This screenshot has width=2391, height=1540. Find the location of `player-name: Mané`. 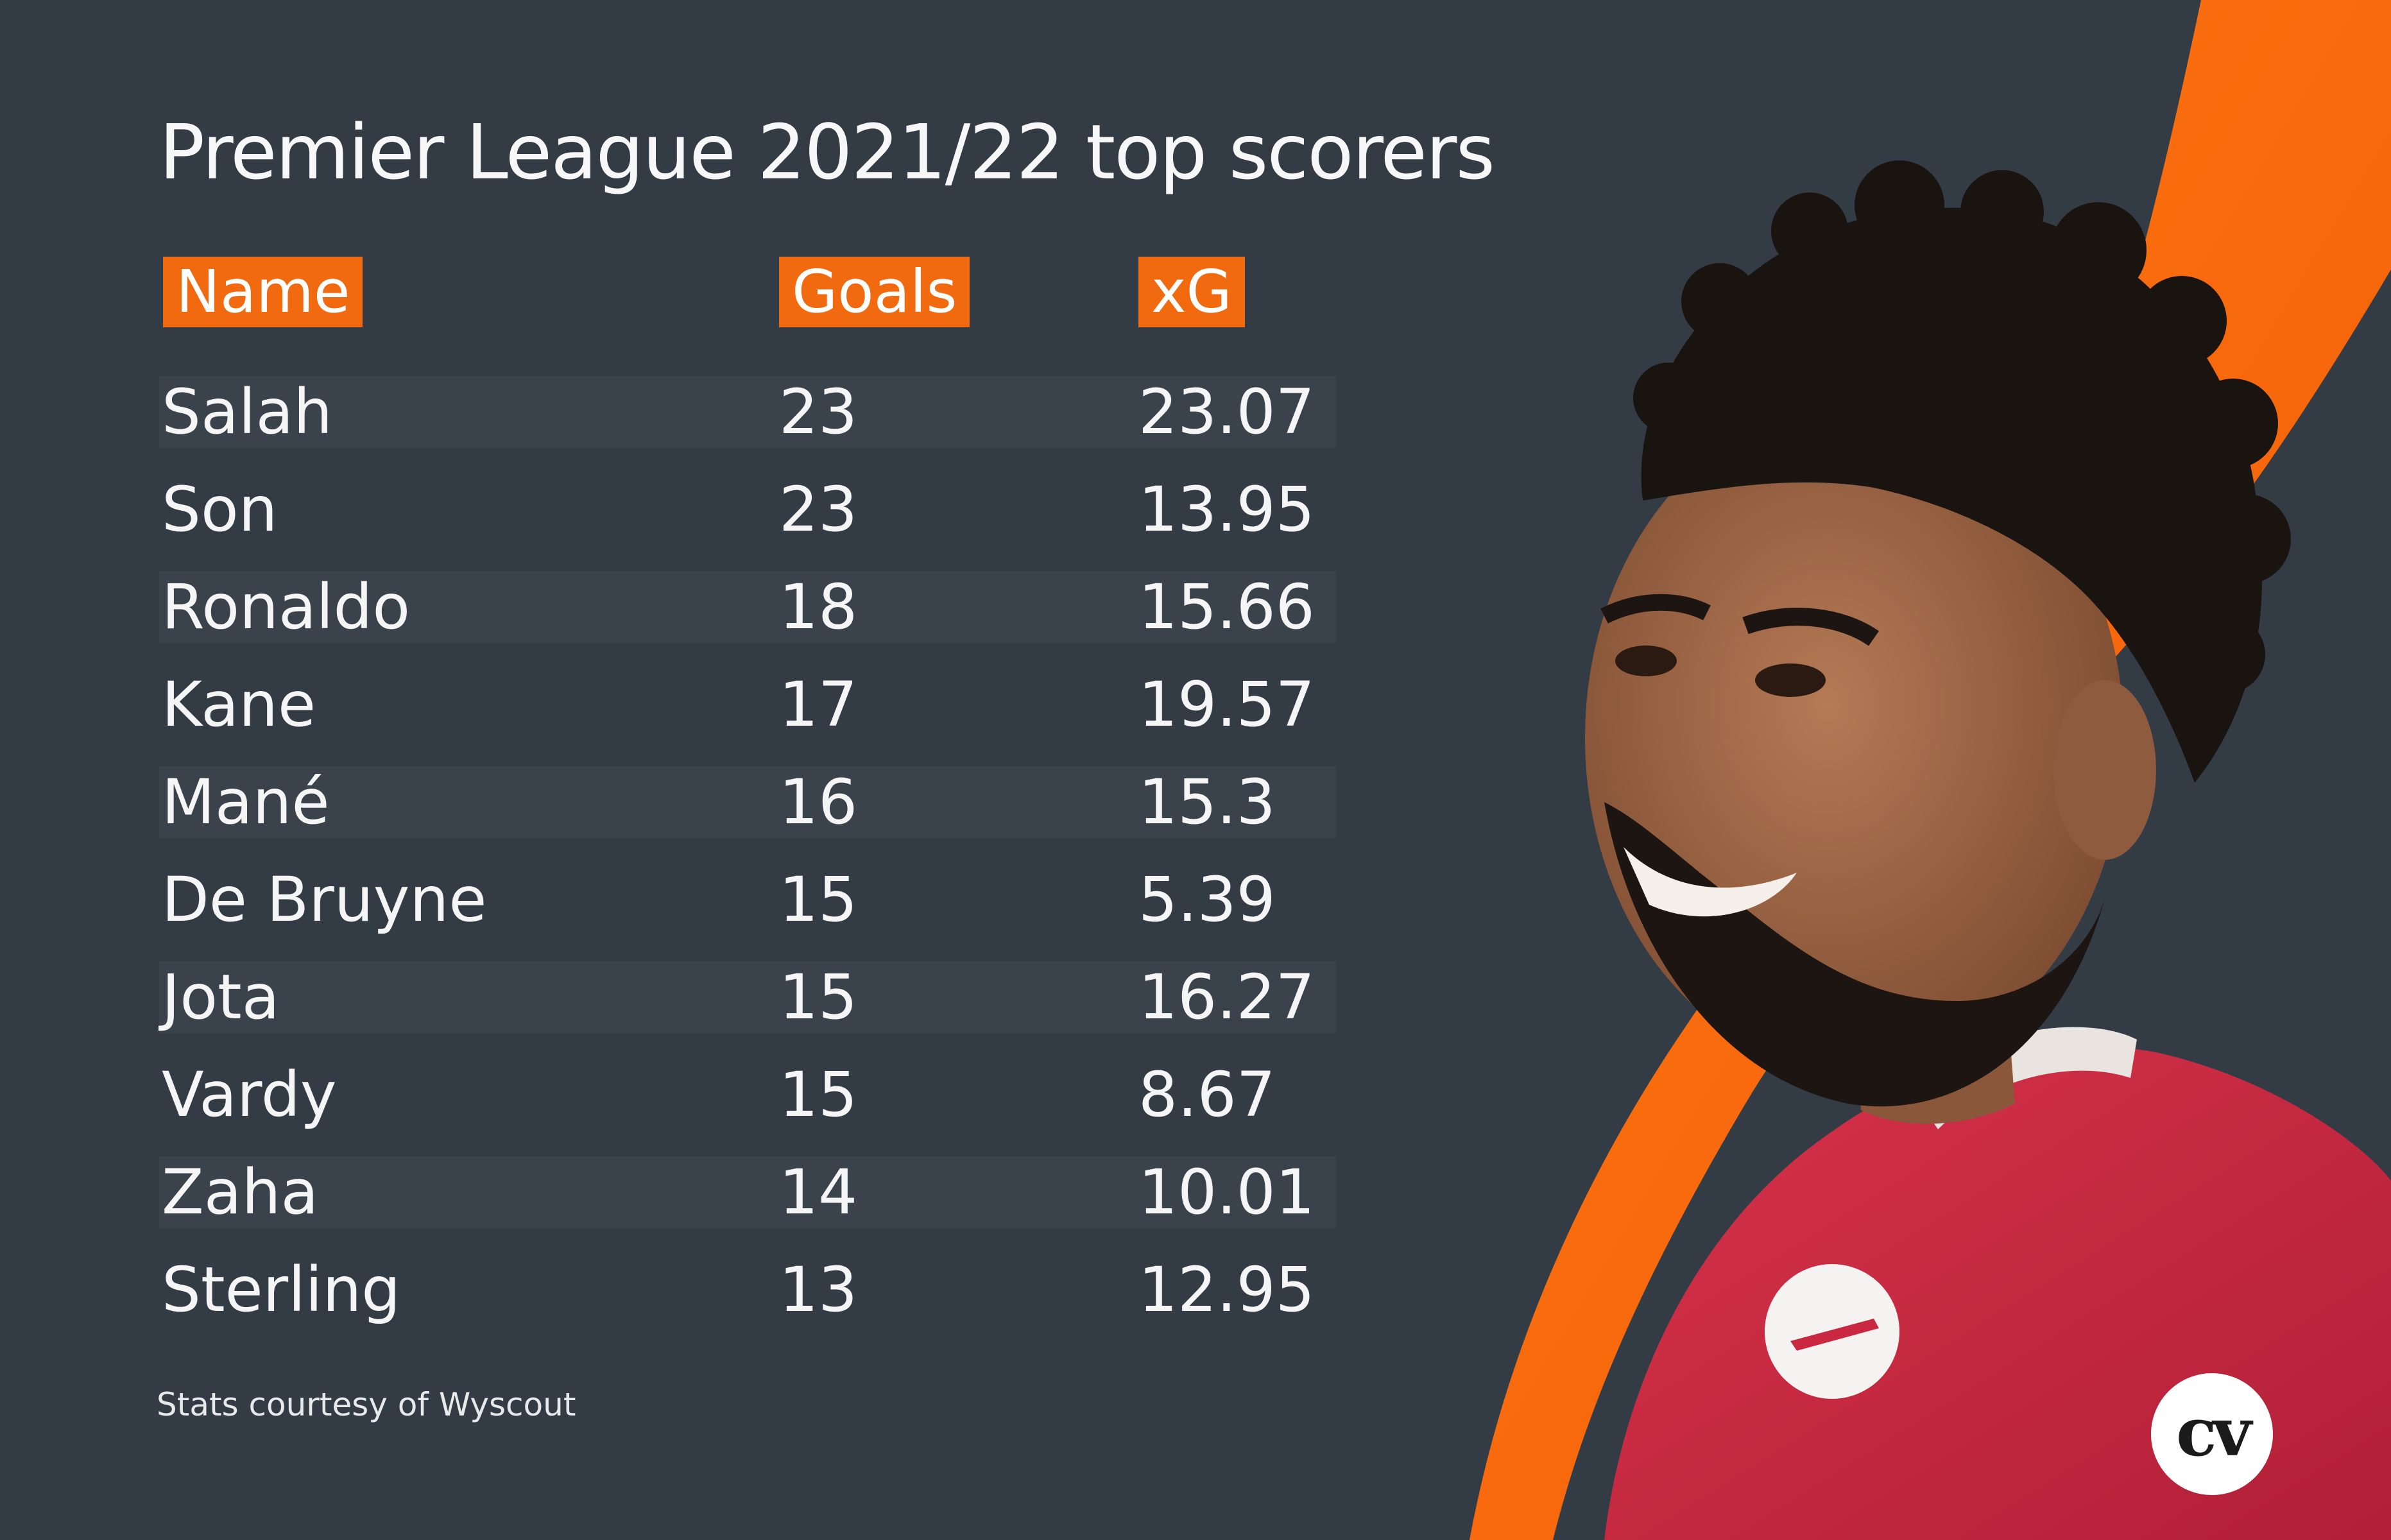

player-name: Mané is located at coordinates (246, 802).